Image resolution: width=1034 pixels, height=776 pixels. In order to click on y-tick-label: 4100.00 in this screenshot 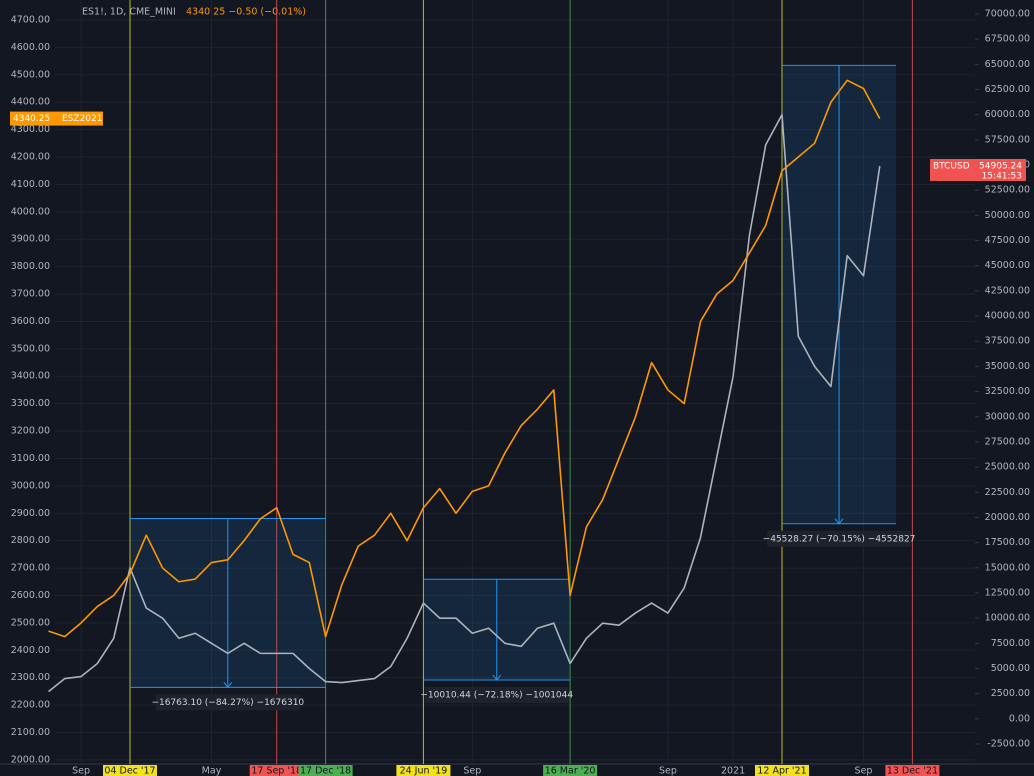, I will do `click(30, 184)`.